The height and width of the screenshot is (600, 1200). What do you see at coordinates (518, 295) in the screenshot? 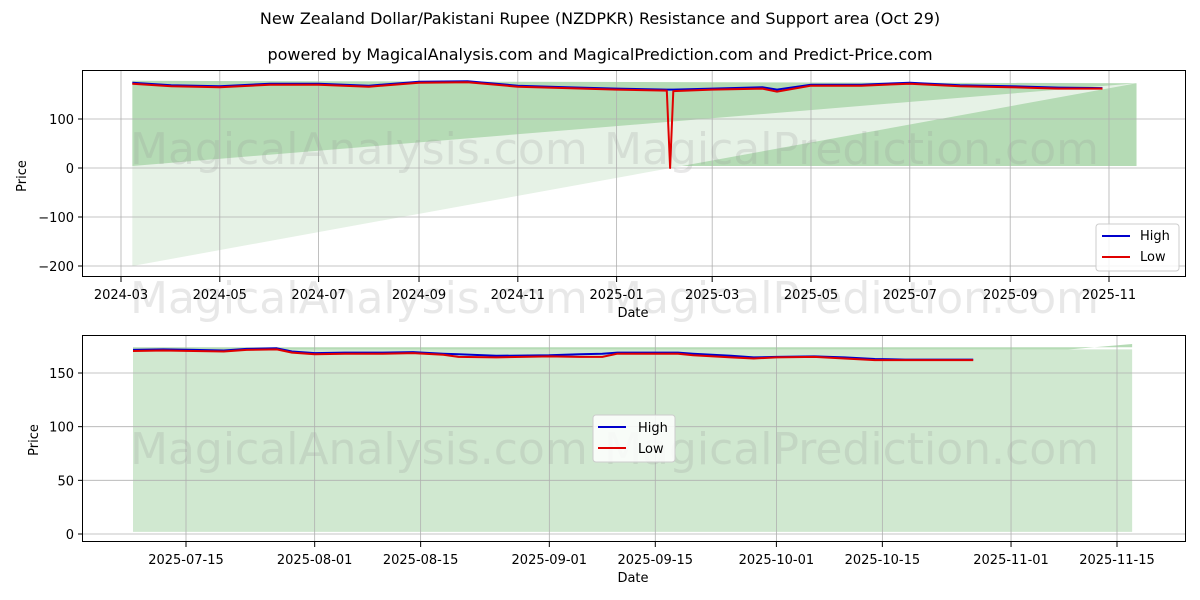
I see `x-tick-label: 2024-11` at bounding box center [518, 295].